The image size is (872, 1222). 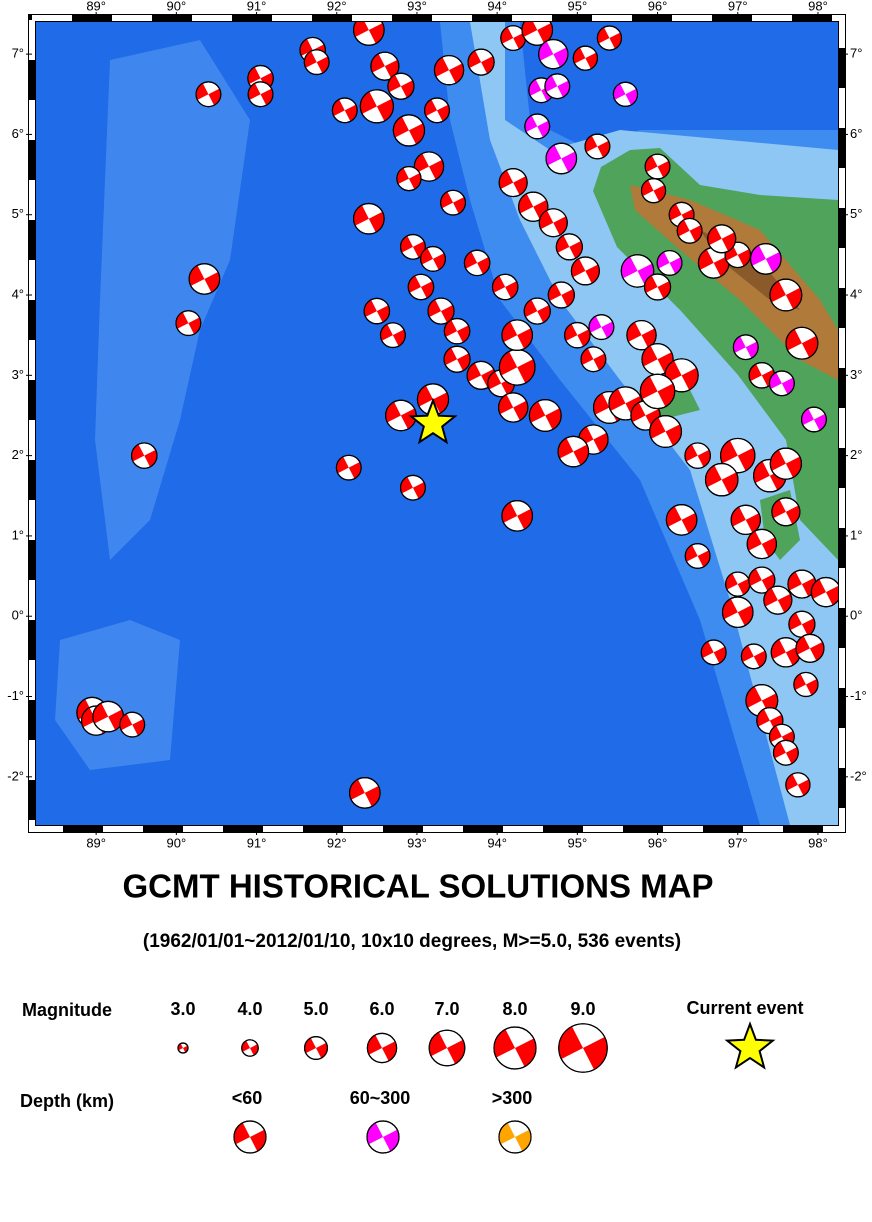 I want to click on x-tick-label: 96°, so click(x=658, y=6).